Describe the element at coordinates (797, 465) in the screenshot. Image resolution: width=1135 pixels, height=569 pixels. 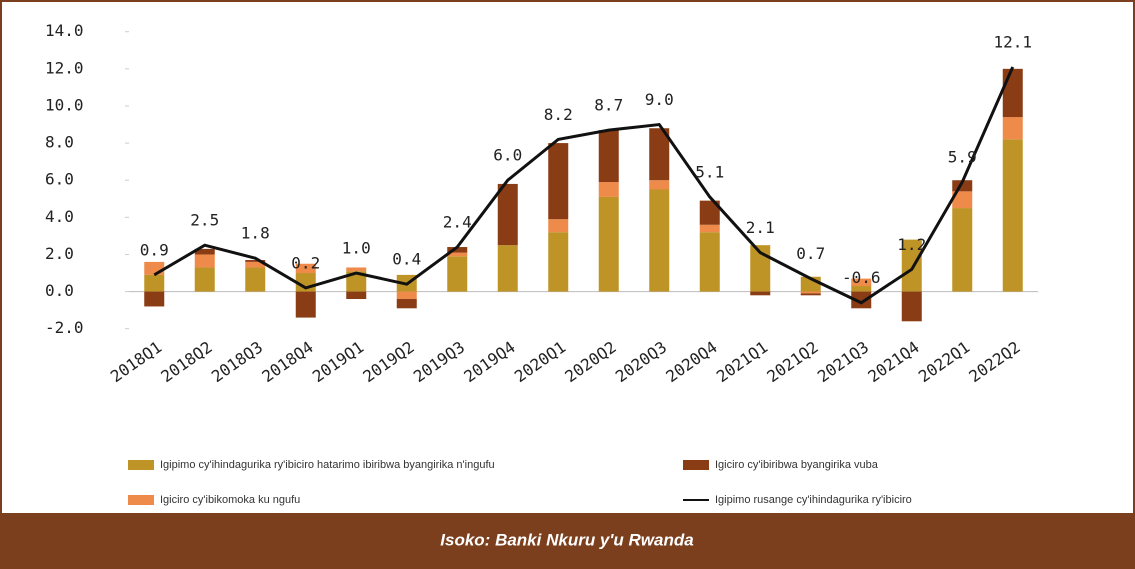
I see `legend-label: Igiciro cy'ibiribwa byangirika vuba` at that location.